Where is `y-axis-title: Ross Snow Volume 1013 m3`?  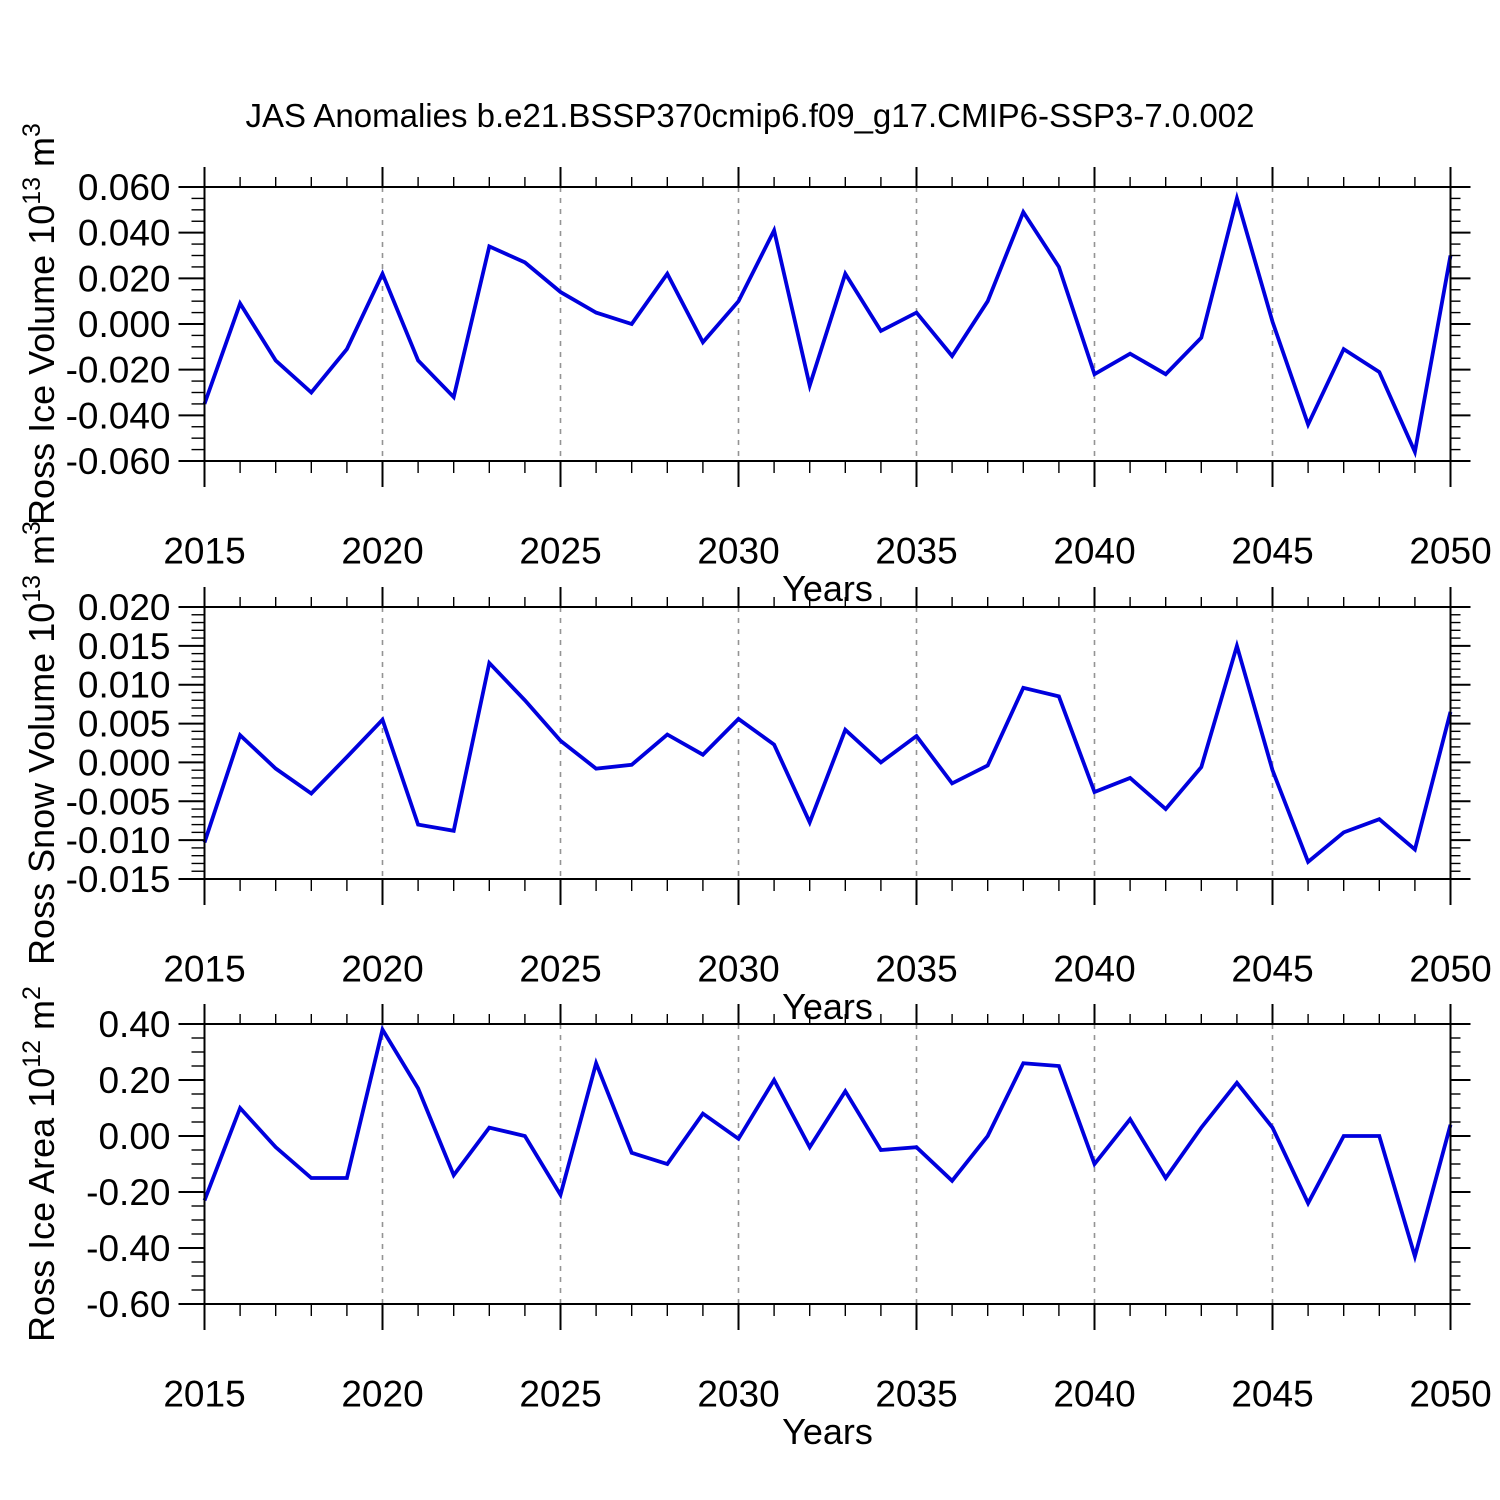
y-axis-title: Ross Snow Volume 1013 m3 is located at coordinates (40, 743).